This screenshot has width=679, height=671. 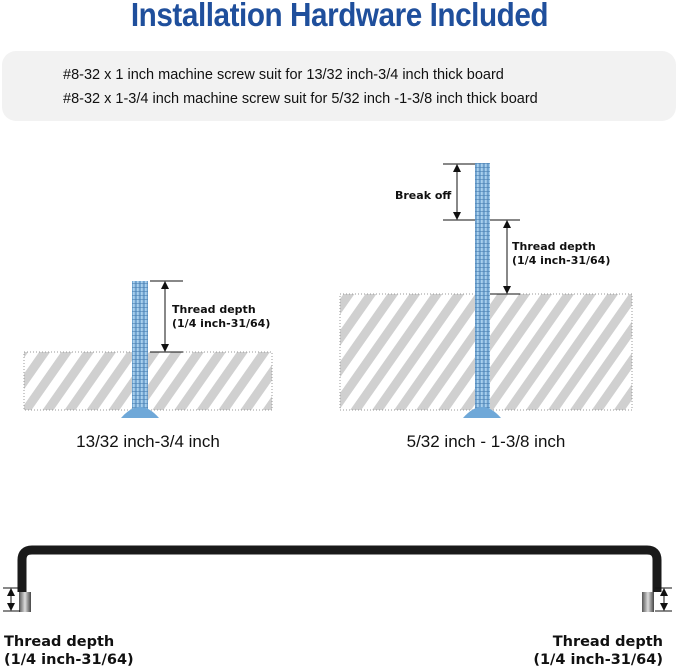 I want to click on left-thread-dimension, so click(x=166, y=316).